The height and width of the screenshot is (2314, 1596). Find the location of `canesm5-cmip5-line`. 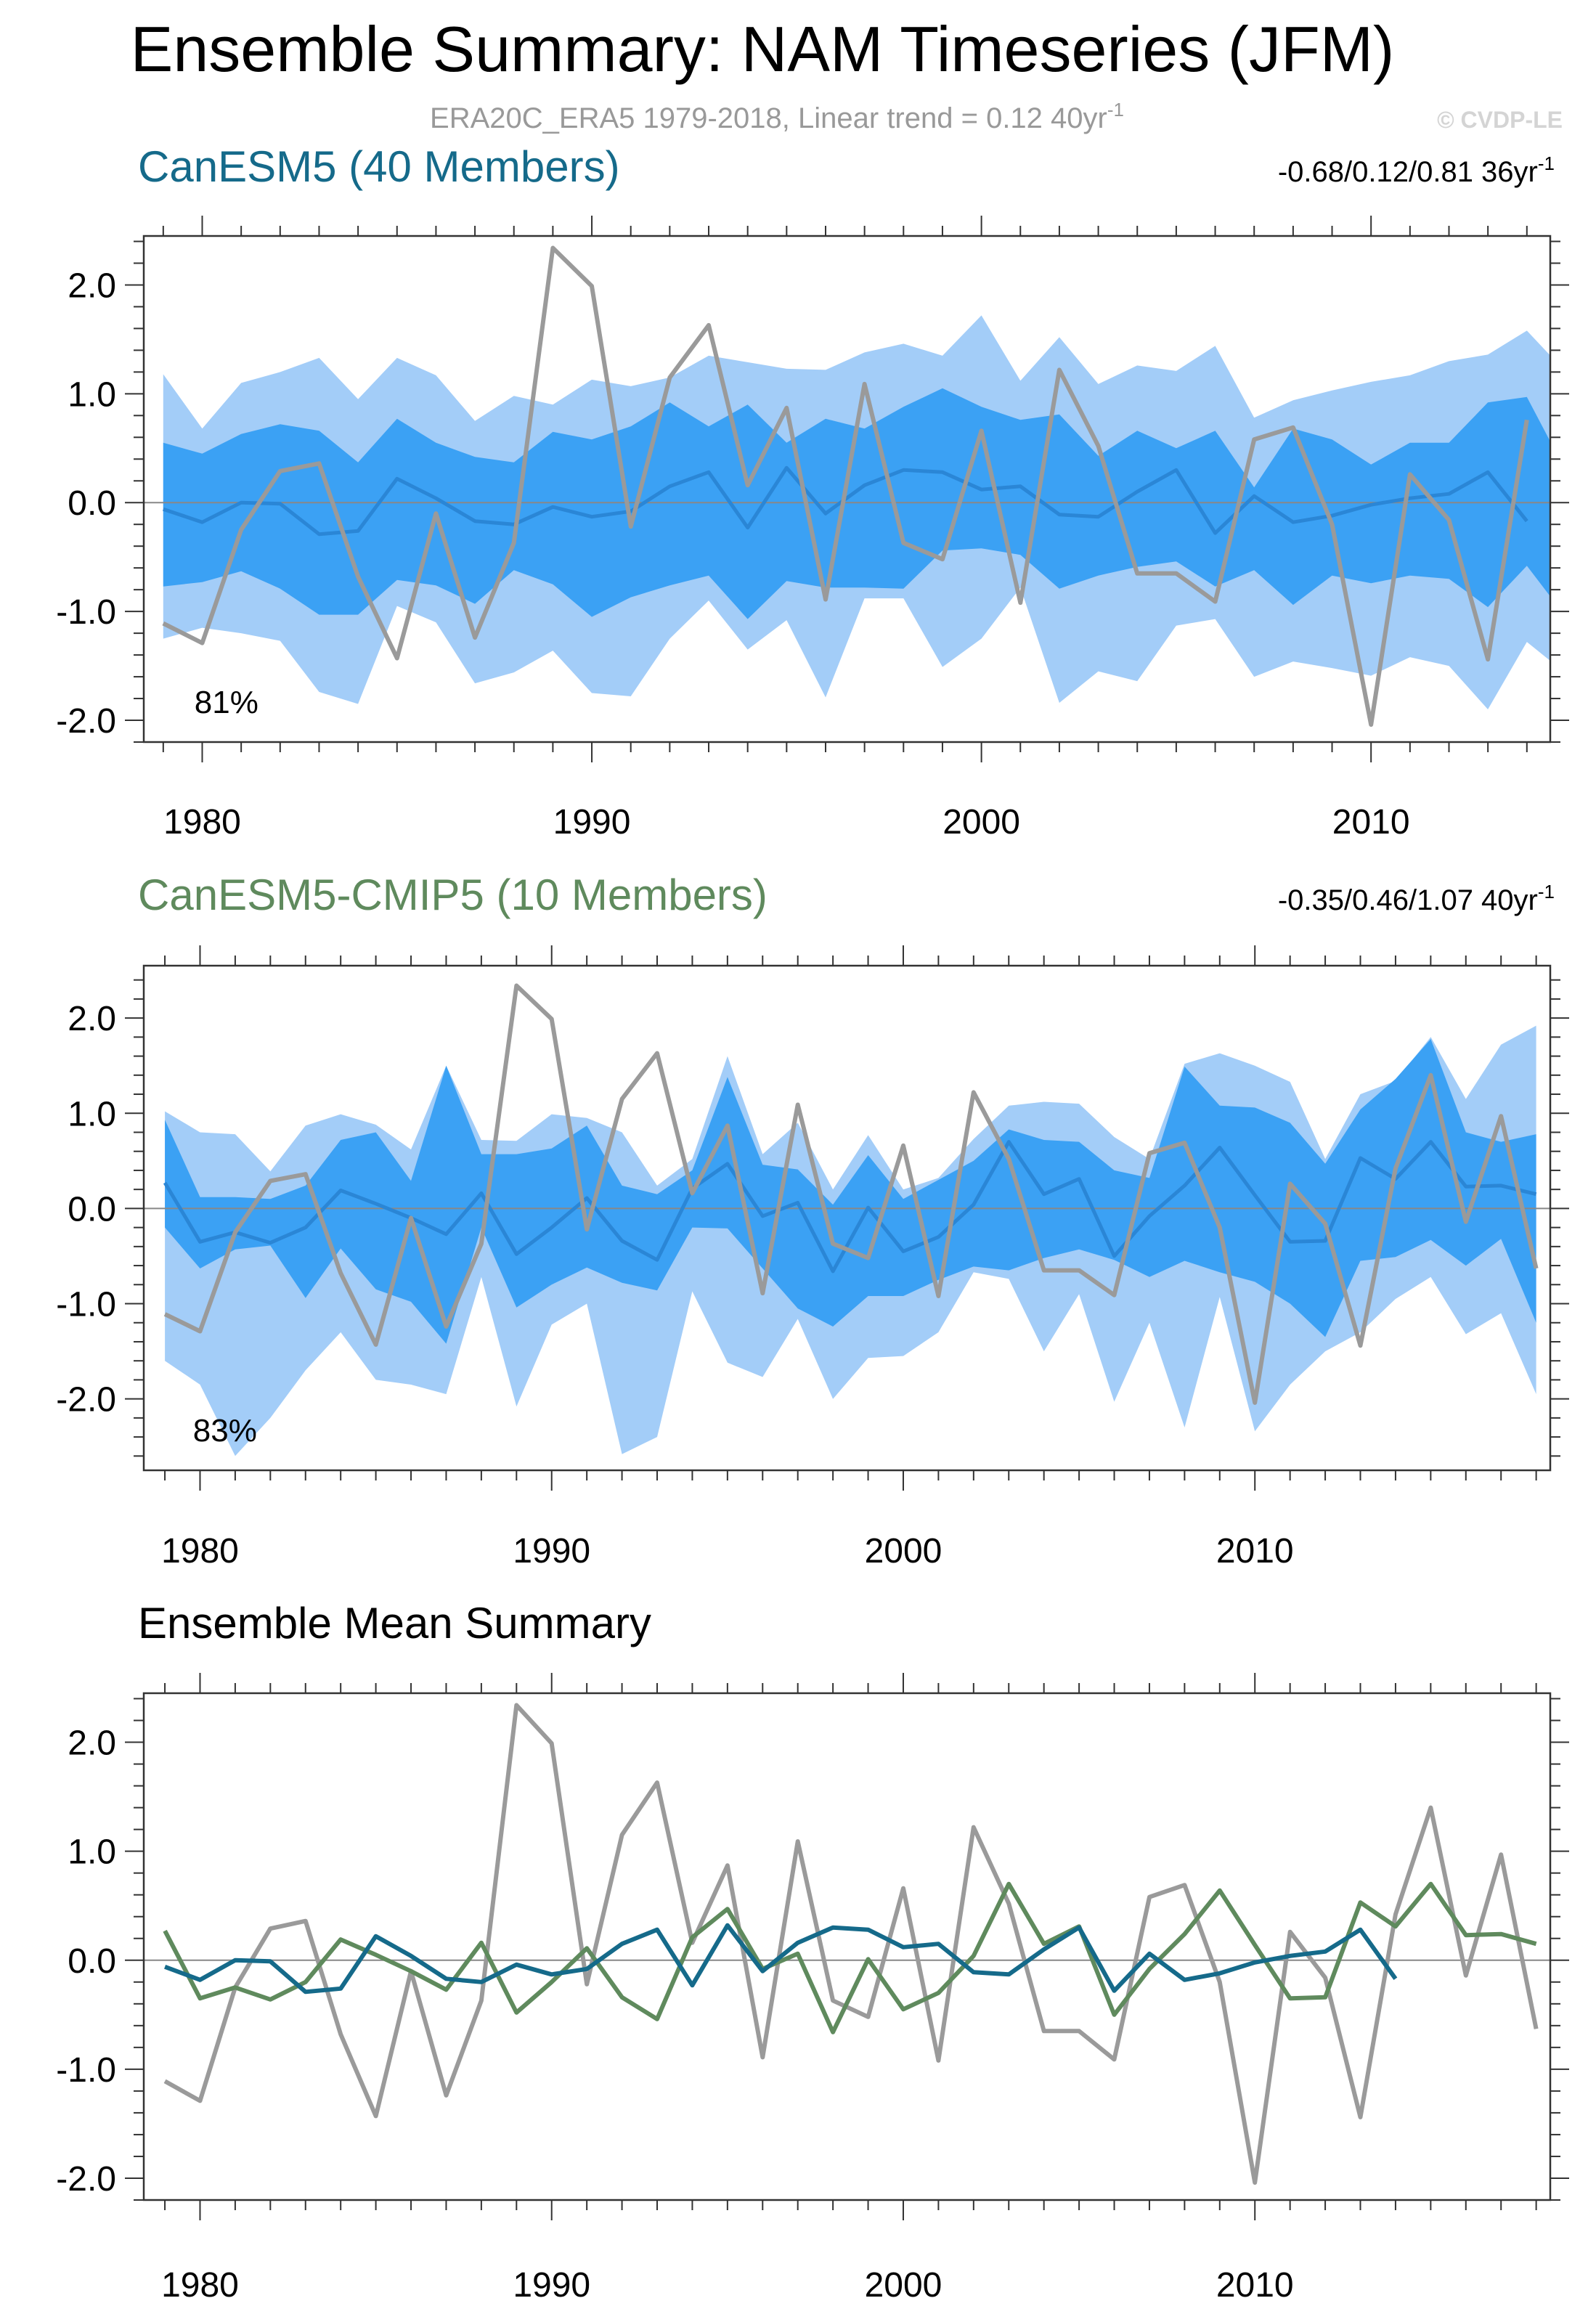

canesm5-cmip5-line is located at coordinates (850, 1958).